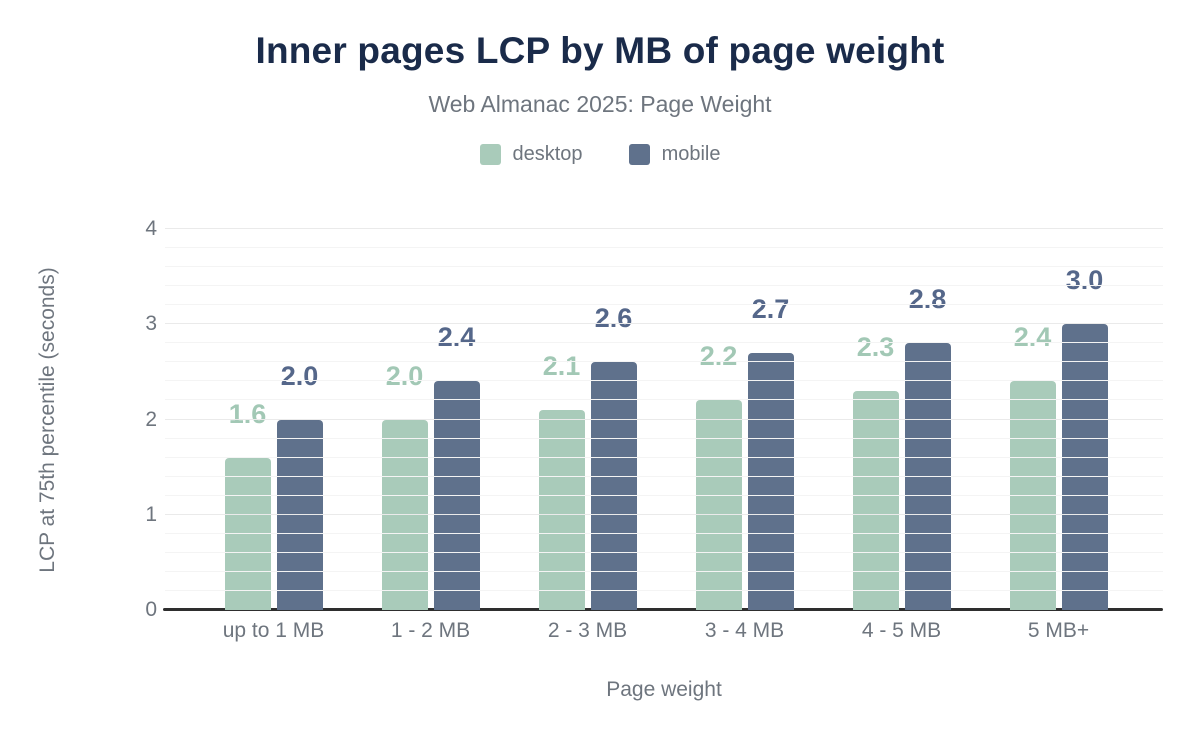 The height and width of the screenshot is (742, 1200). I want to click on x-category-label-4: 3 - 4 MB, so click(744, 630).